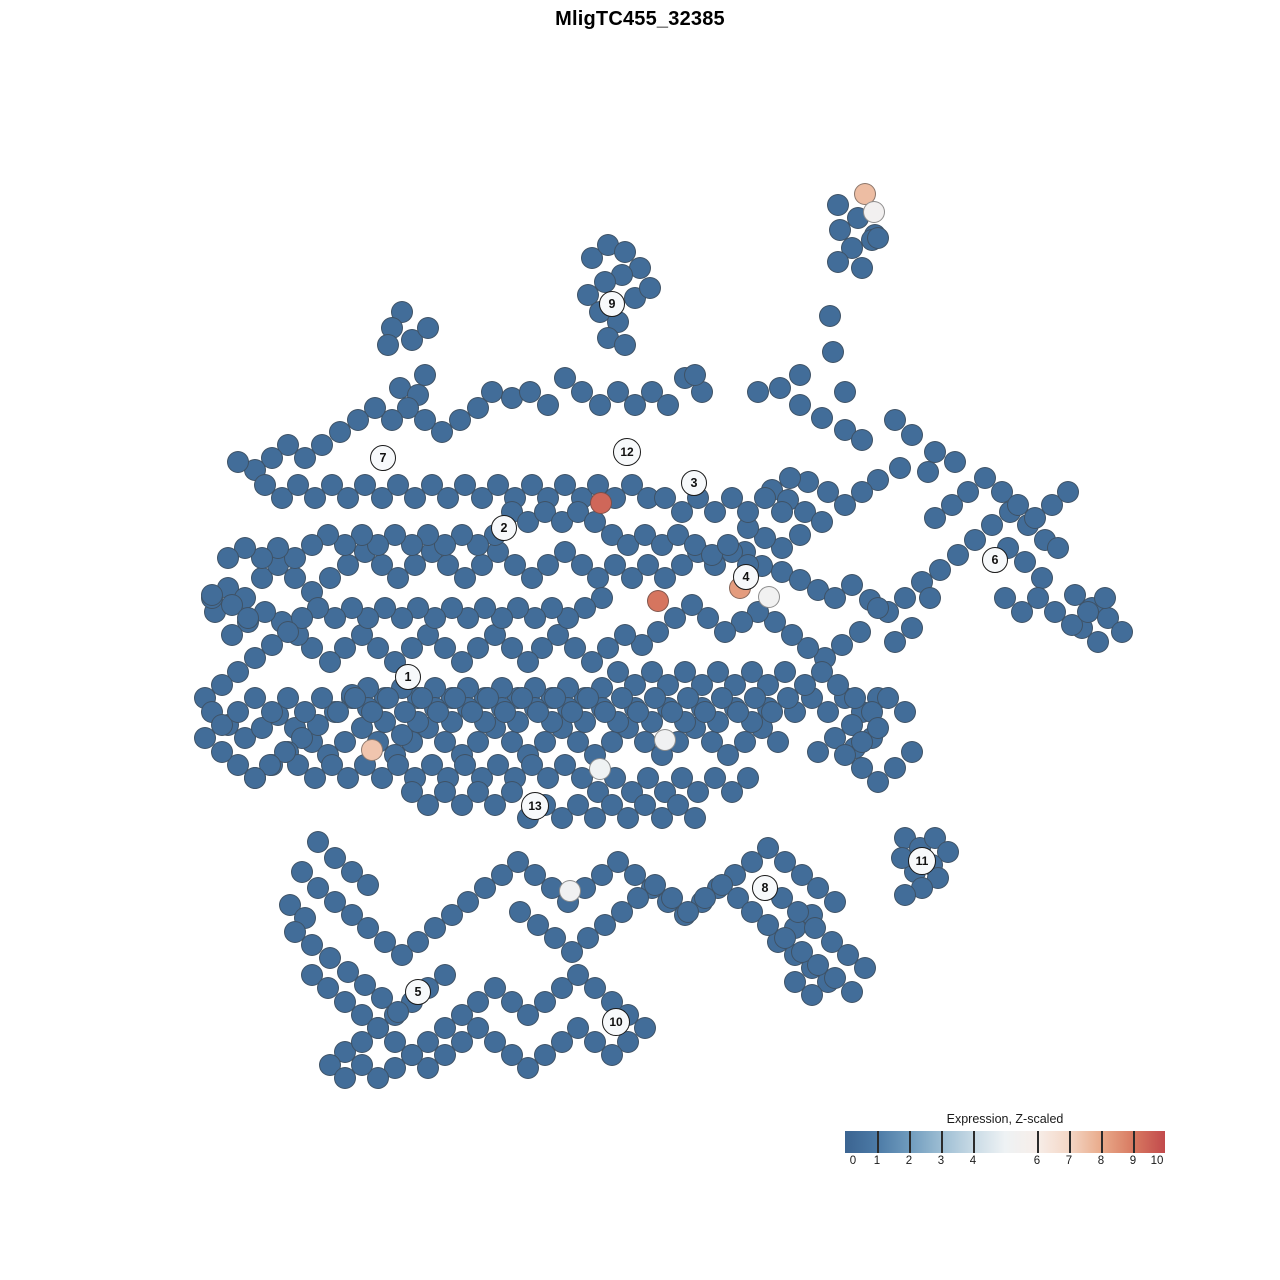  I want to click on cluster-label-3: 3, so click(694, 483).